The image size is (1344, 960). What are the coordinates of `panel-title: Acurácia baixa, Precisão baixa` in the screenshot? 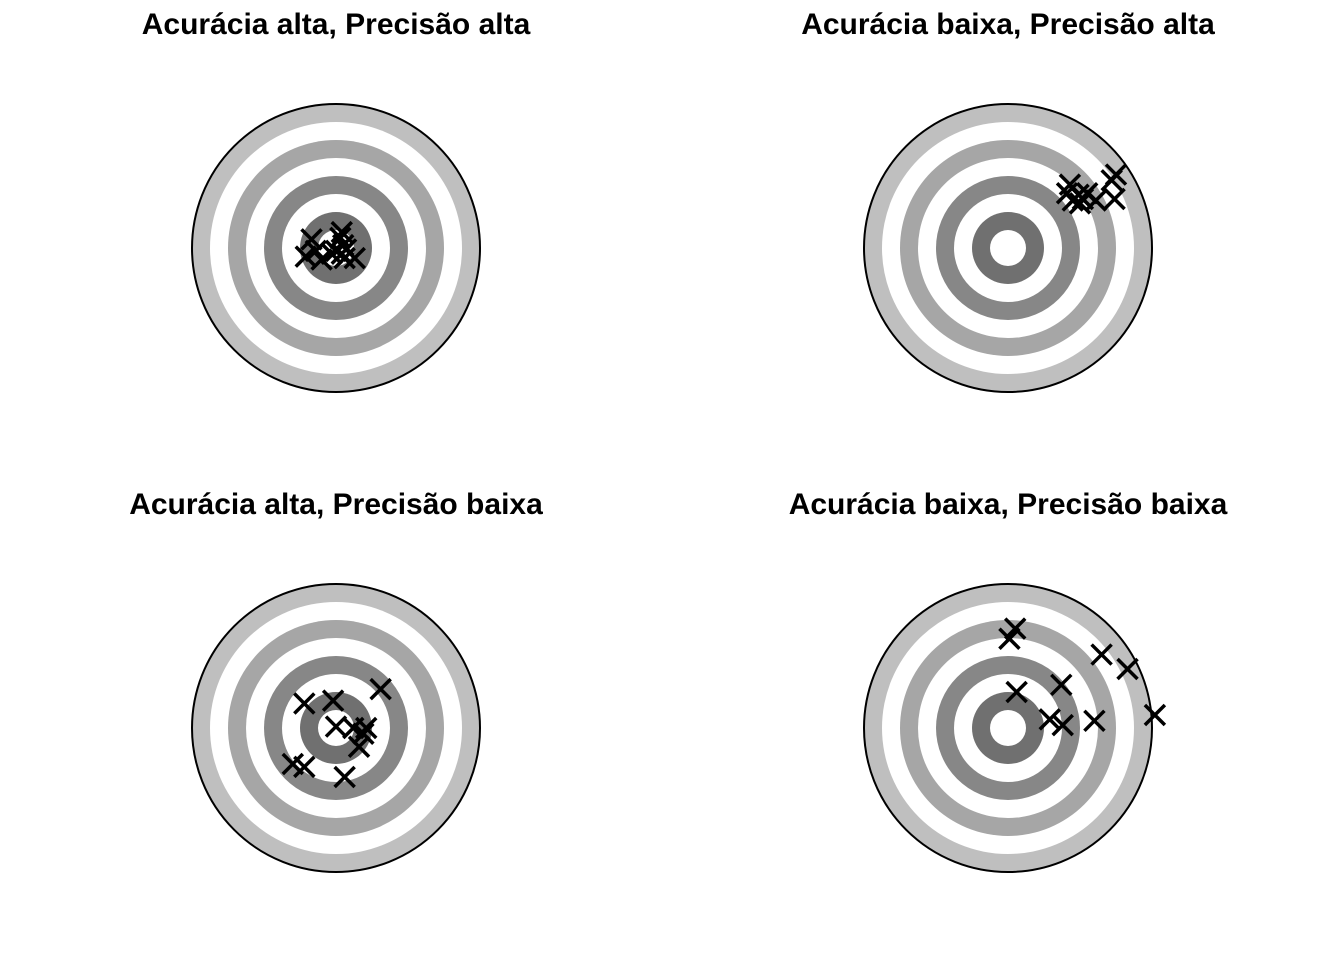 It's located at (1008, 504).